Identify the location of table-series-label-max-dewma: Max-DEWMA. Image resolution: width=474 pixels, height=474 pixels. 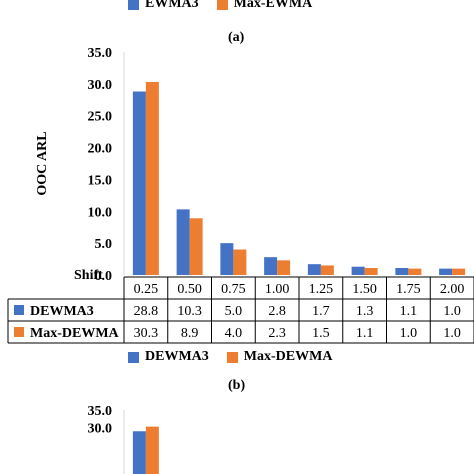
(75, 333).